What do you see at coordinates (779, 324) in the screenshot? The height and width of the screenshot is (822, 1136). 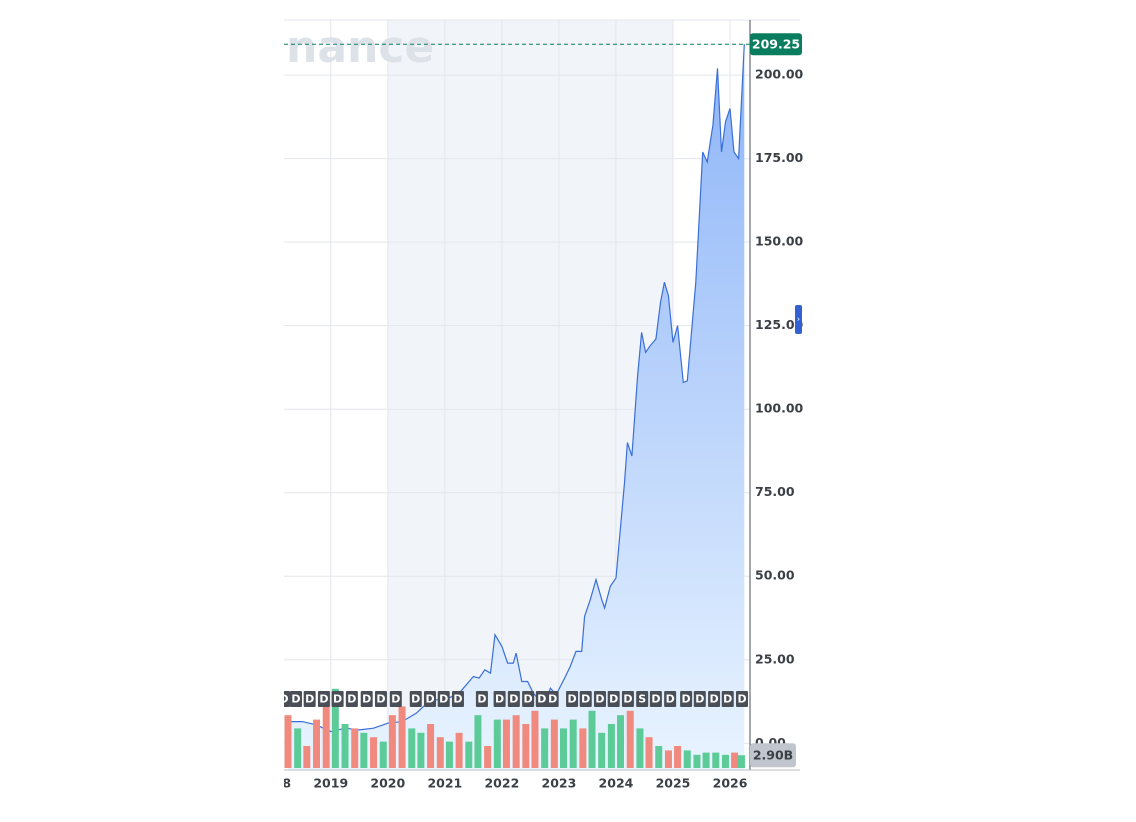 I see `y-tick-label: 125.00` at bounding box center [779, 324].